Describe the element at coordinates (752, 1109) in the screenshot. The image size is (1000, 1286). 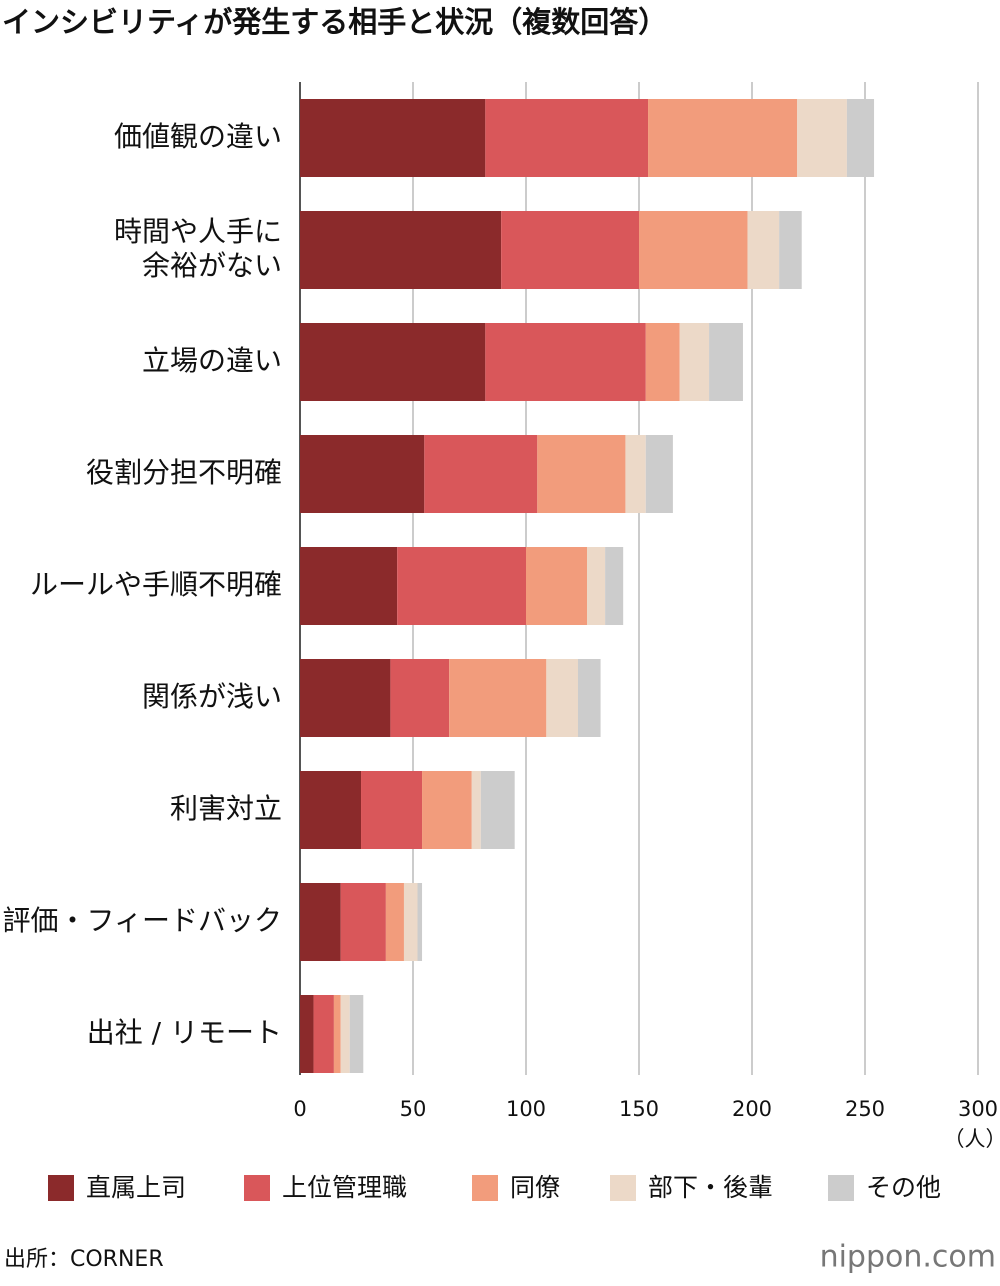
I see `x-tick-label: 200` at that location.